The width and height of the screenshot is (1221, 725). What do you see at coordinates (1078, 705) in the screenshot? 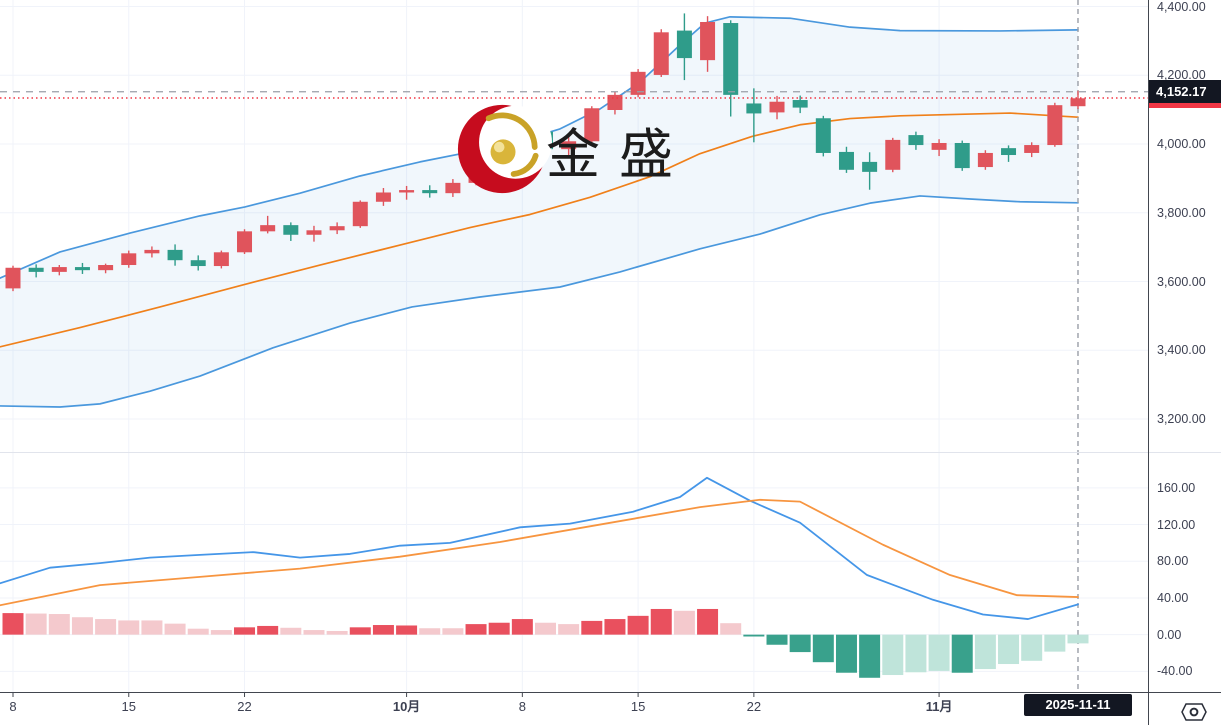
I see `current-date-label: 2025-11-11` at bounding box center [1078, 705].